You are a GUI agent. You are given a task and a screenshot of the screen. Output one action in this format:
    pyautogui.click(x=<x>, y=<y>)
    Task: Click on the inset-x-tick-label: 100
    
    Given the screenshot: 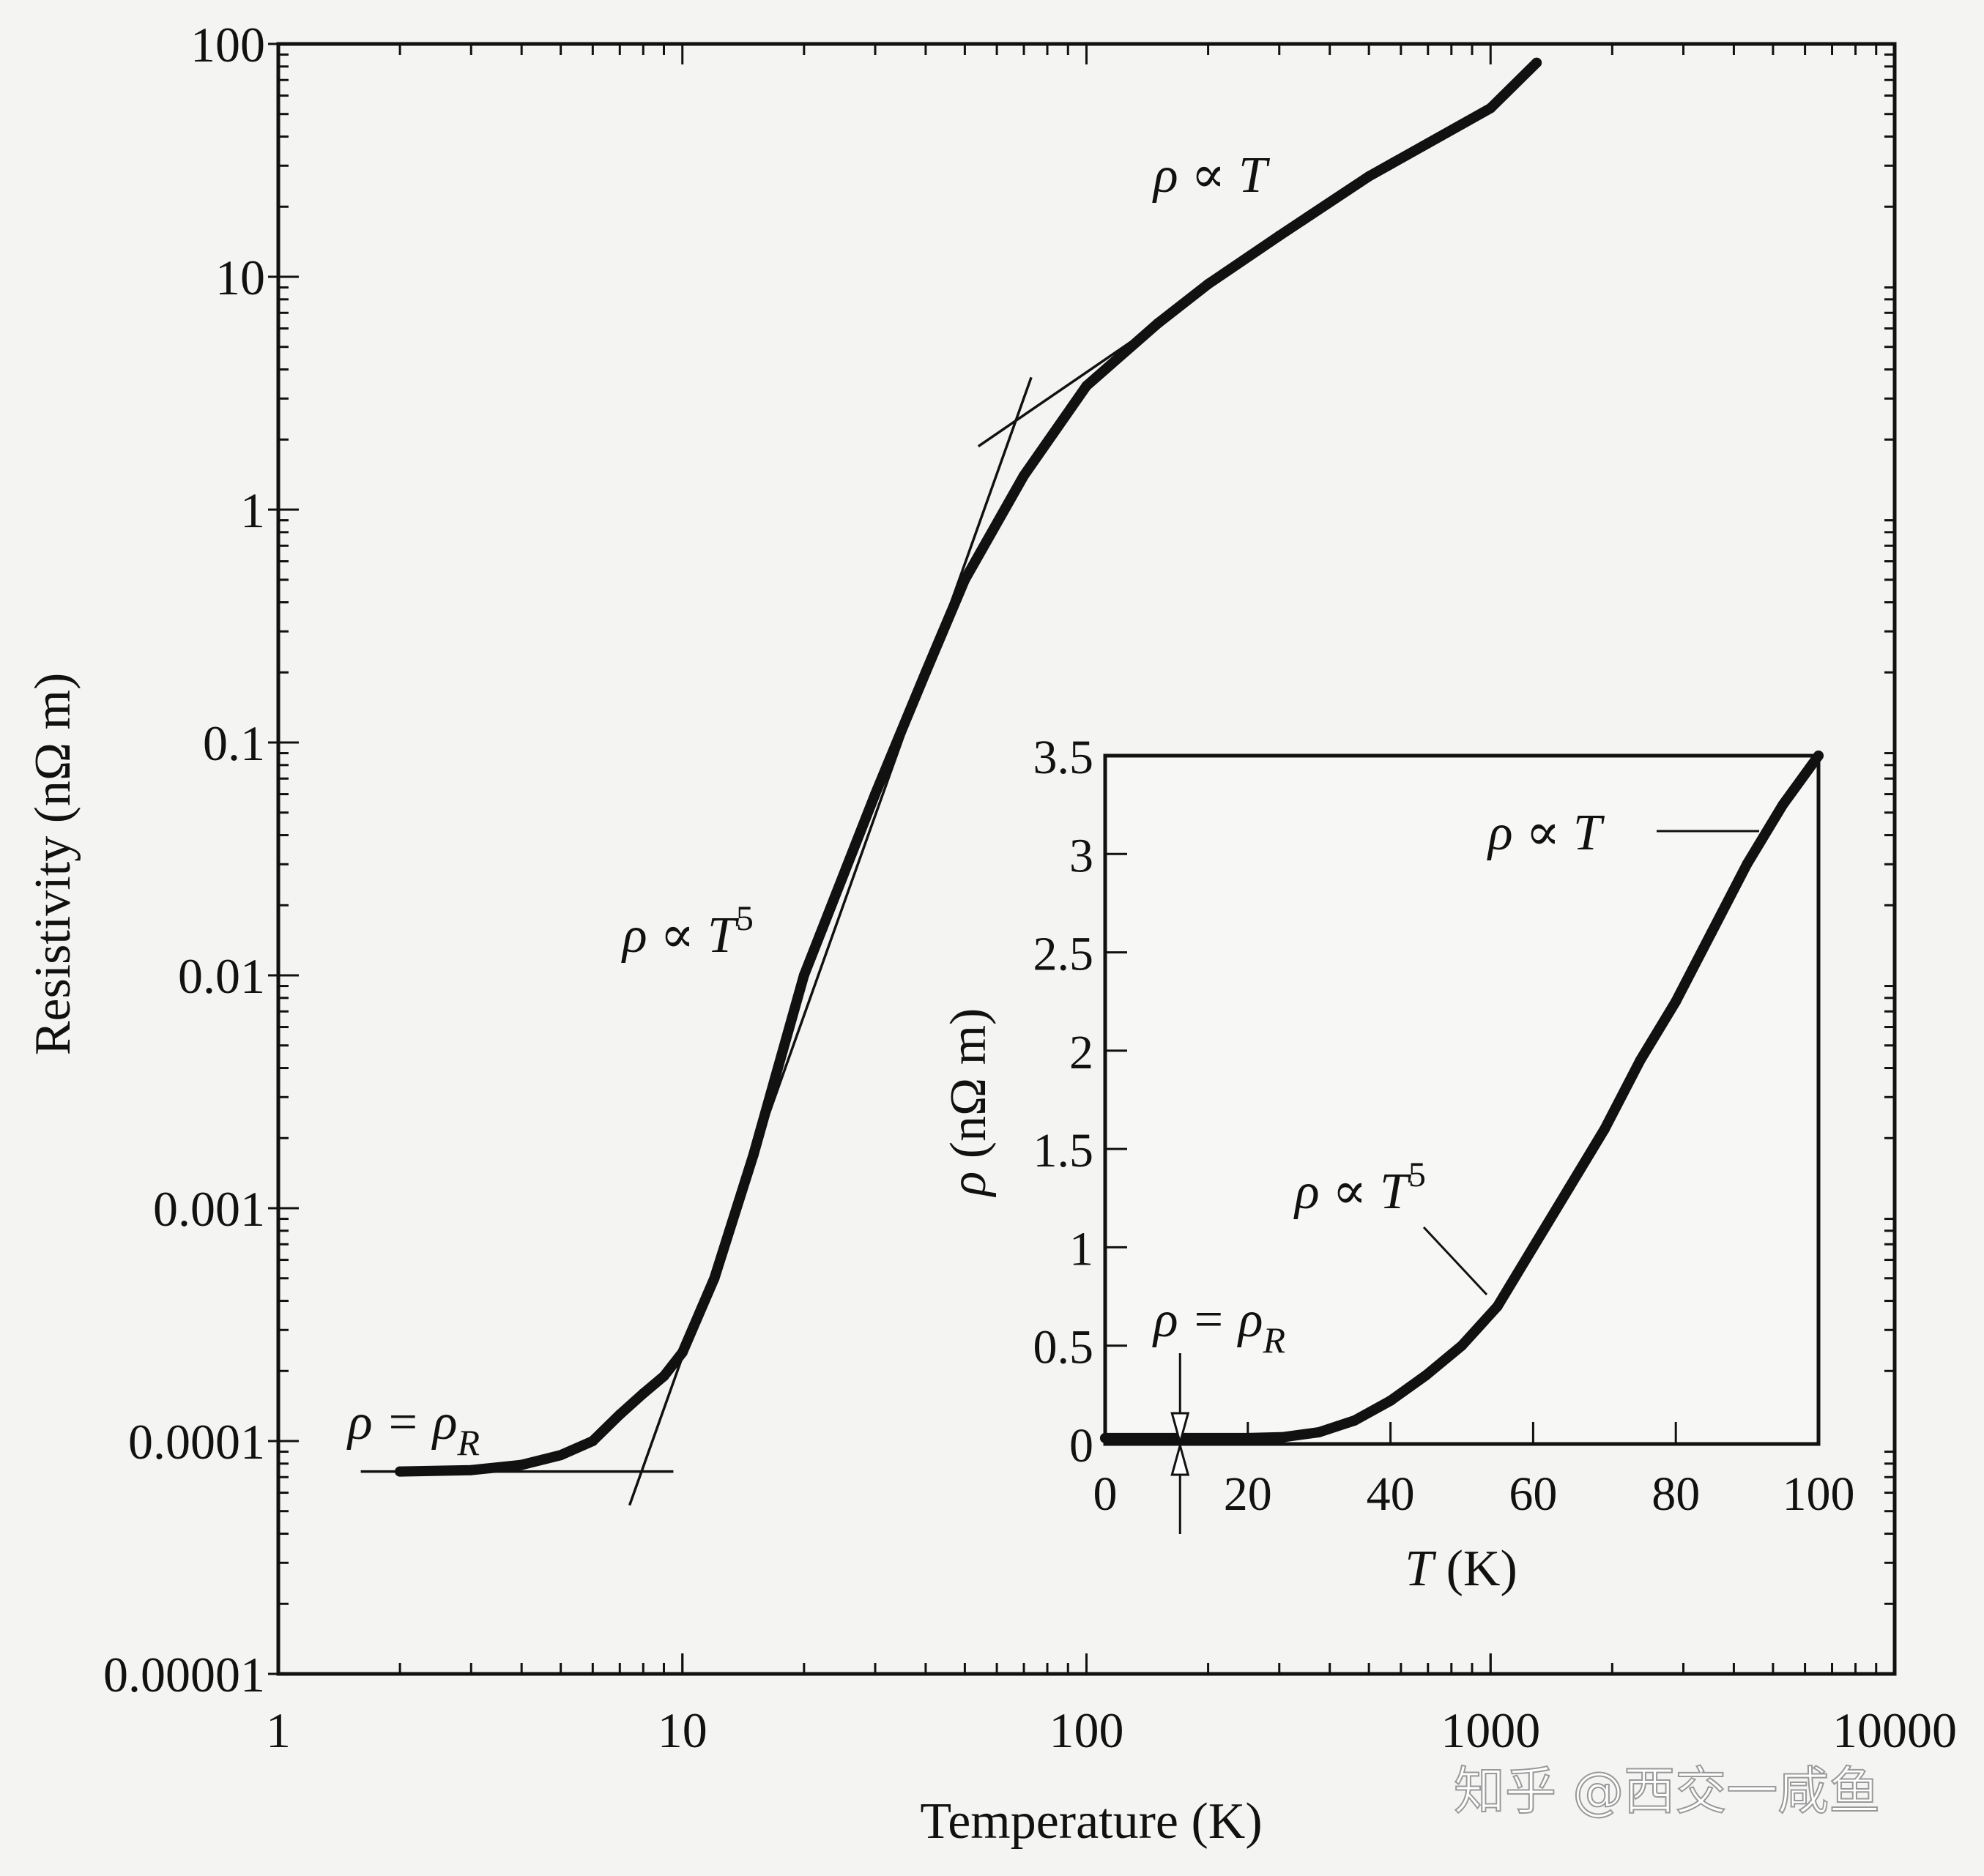 What is the action you would take?
    pyautogui.click(x=1819, y=1494)
    